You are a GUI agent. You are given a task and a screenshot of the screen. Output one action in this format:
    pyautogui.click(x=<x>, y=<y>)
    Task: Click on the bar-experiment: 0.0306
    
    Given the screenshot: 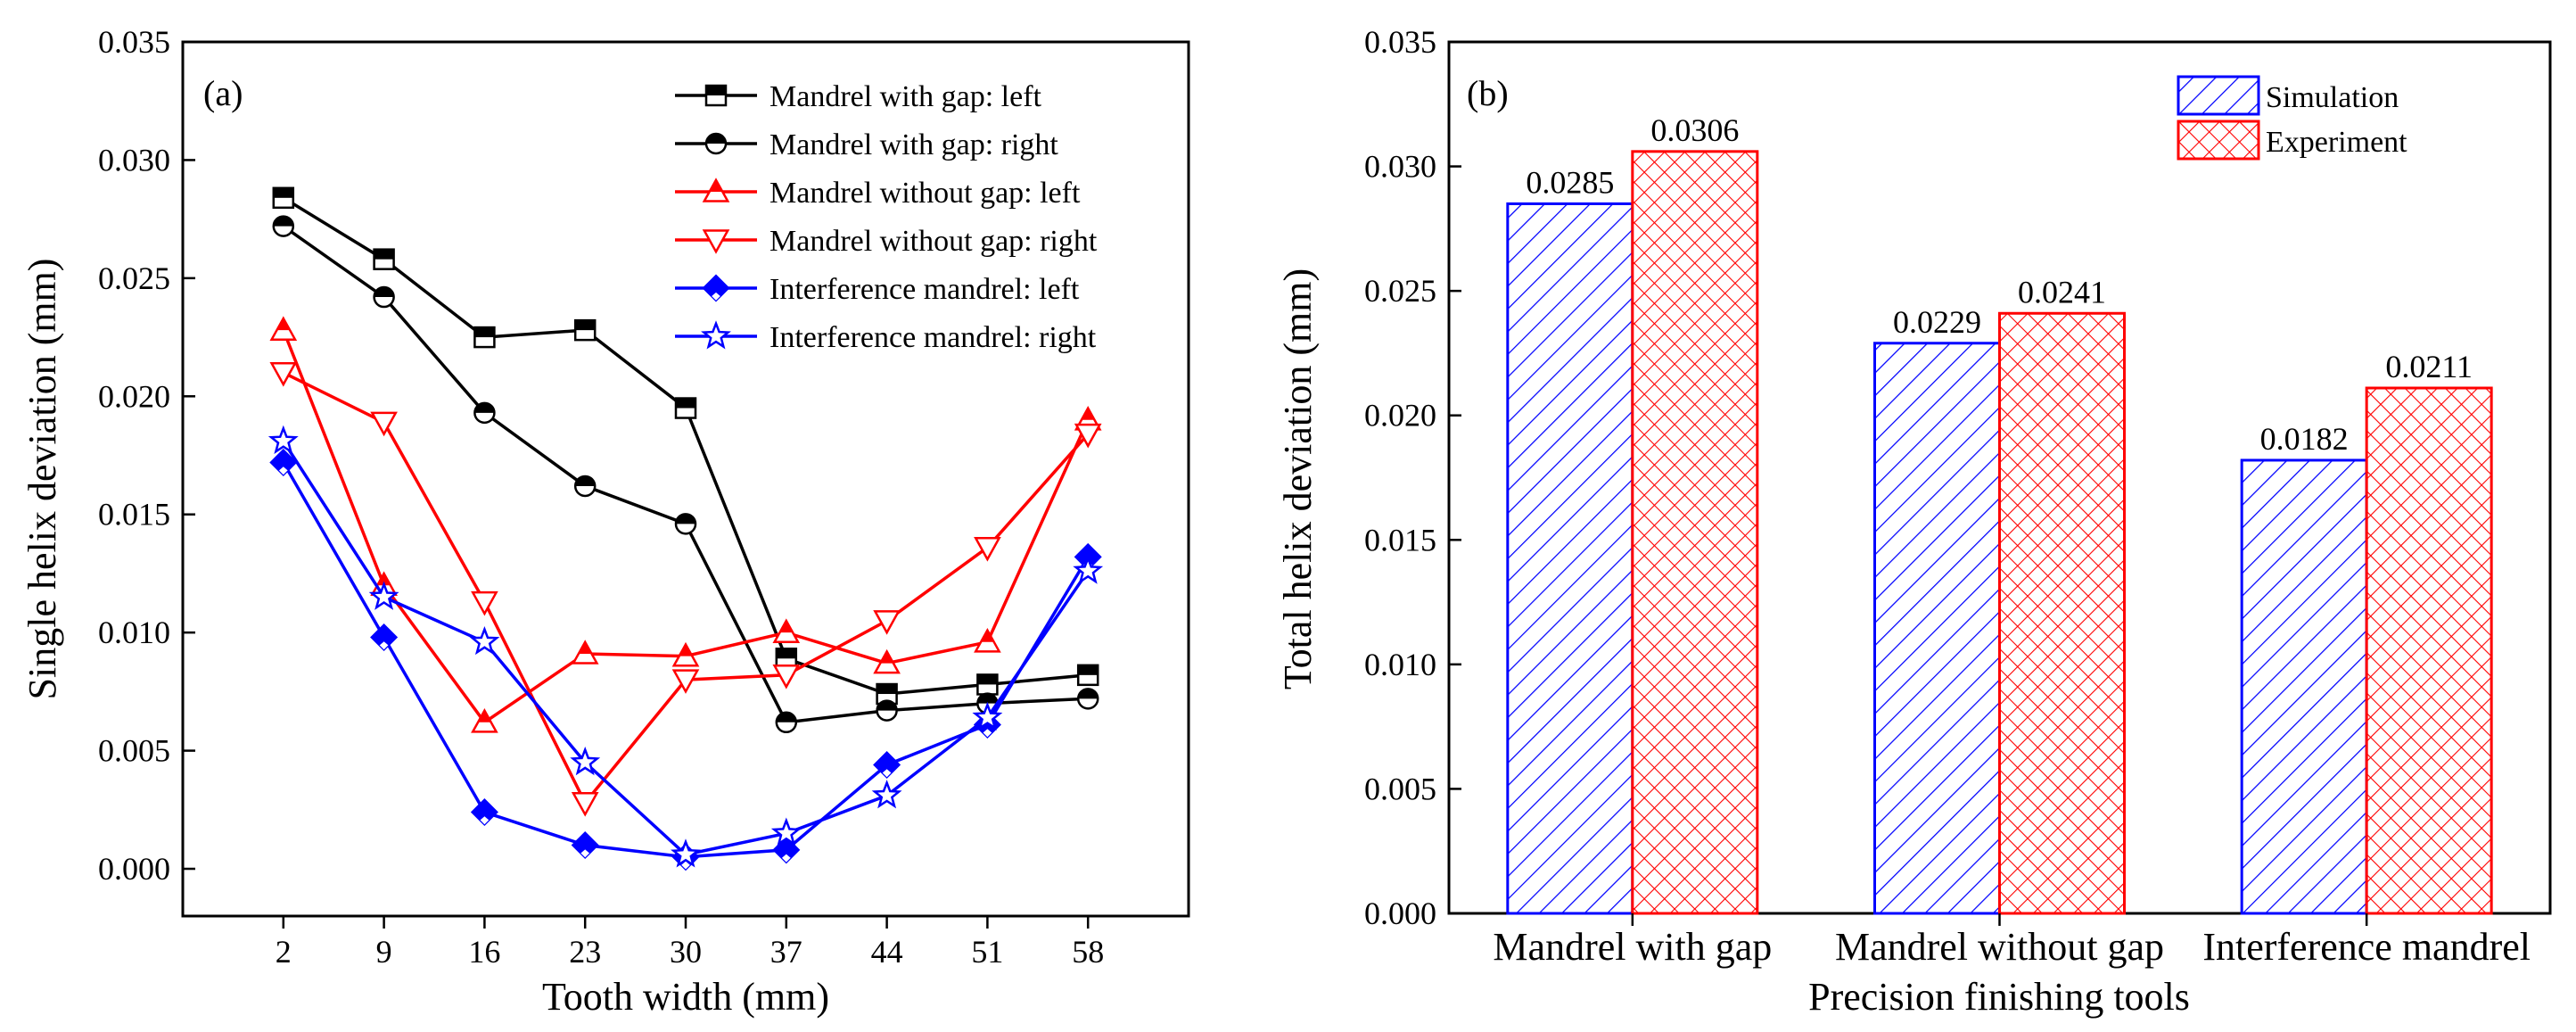 What is the action you would take?
    pyautogui.click(x=1695, y=513)
    